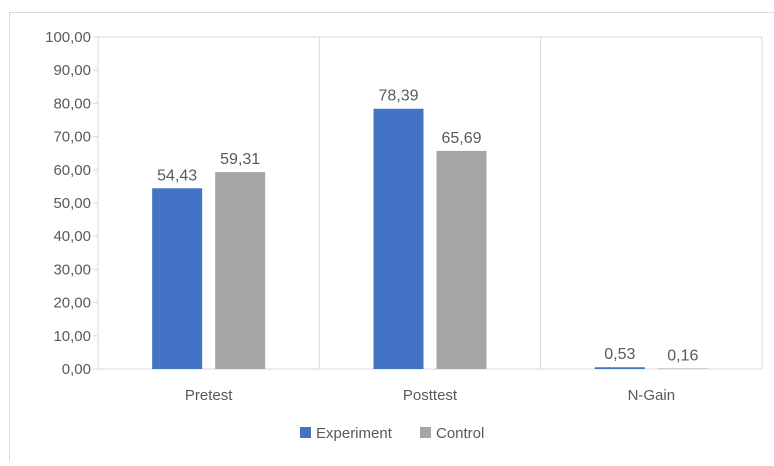 Image resolution: width=774 pixels, height=466 pixels. What do you see at coordinates (354, 433) in the screenshot?
I see `legend-label: Experiment` at bounding box center [354, 433].